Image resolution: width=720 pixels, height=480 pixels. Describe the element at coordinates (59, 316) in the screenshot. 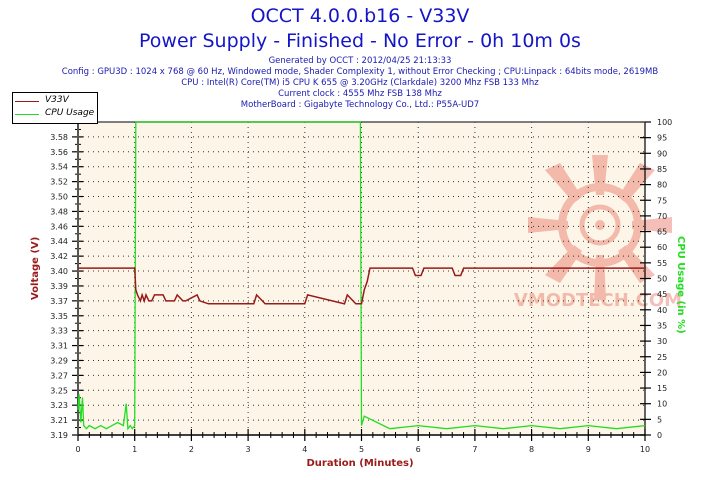

I see `y-tick-label: 3.35` at that location.